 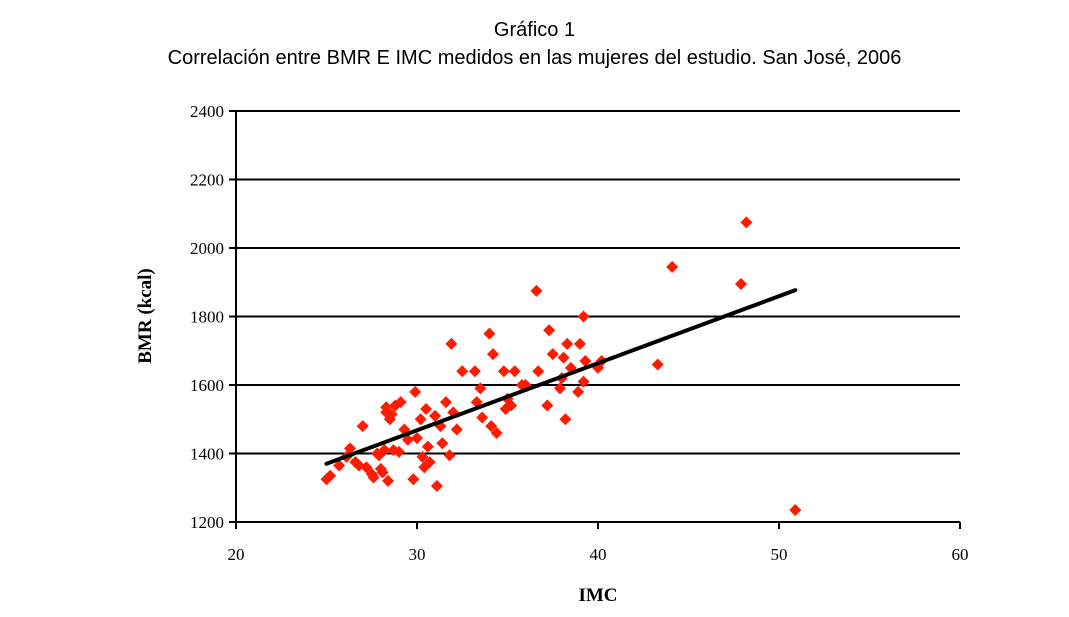 I want to click on x-tick-label: 50, so click(x=779, y=554).